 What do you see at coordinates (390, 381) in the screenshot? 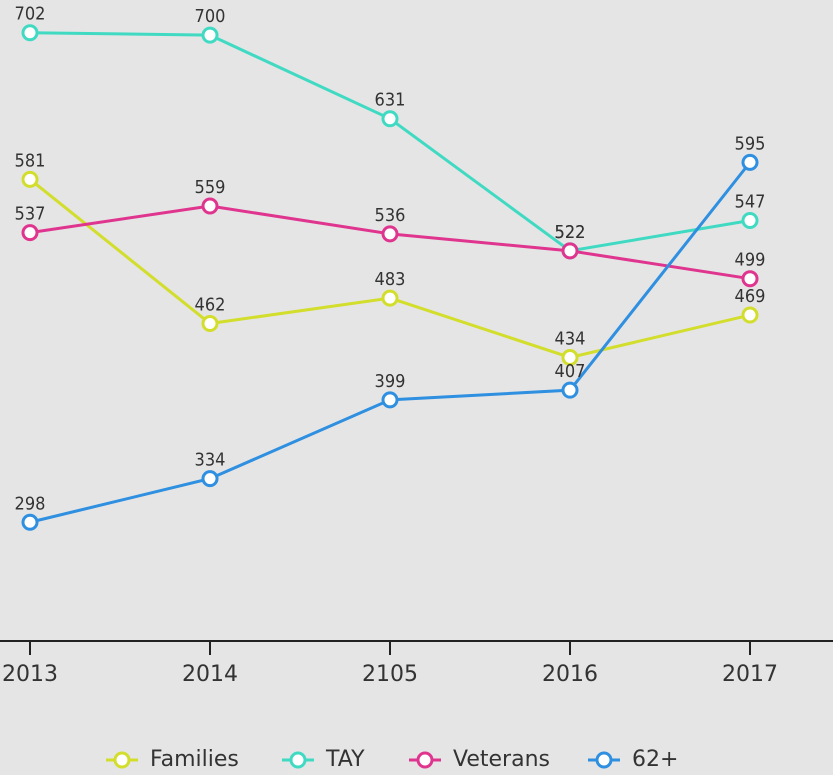
I see `value-label: 399` at bounding box center [390, 381].